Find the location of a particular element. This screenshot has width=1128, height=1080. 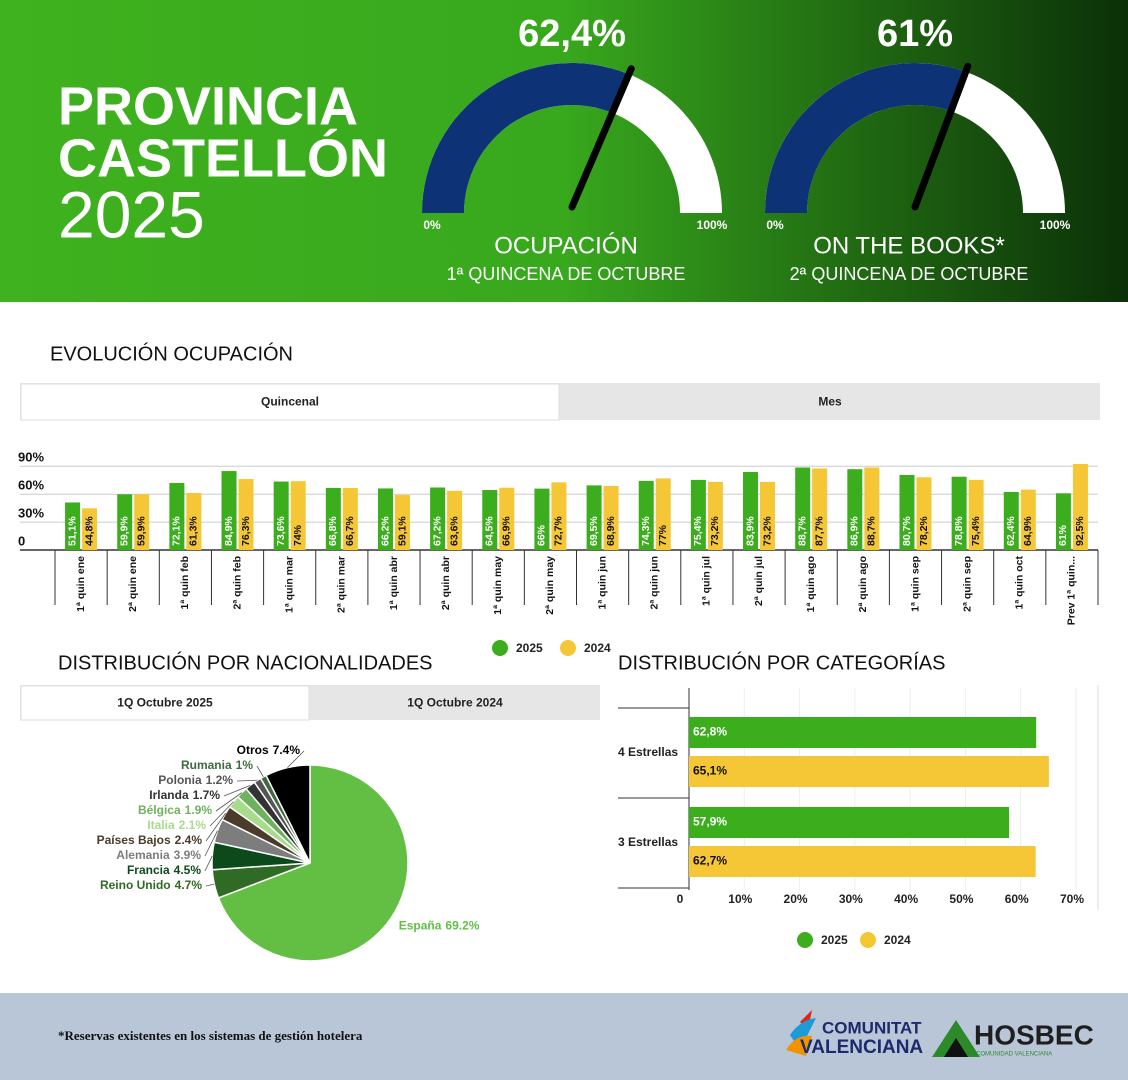

logo-text: VALENCIANA is located at coordinates (861, 1047).